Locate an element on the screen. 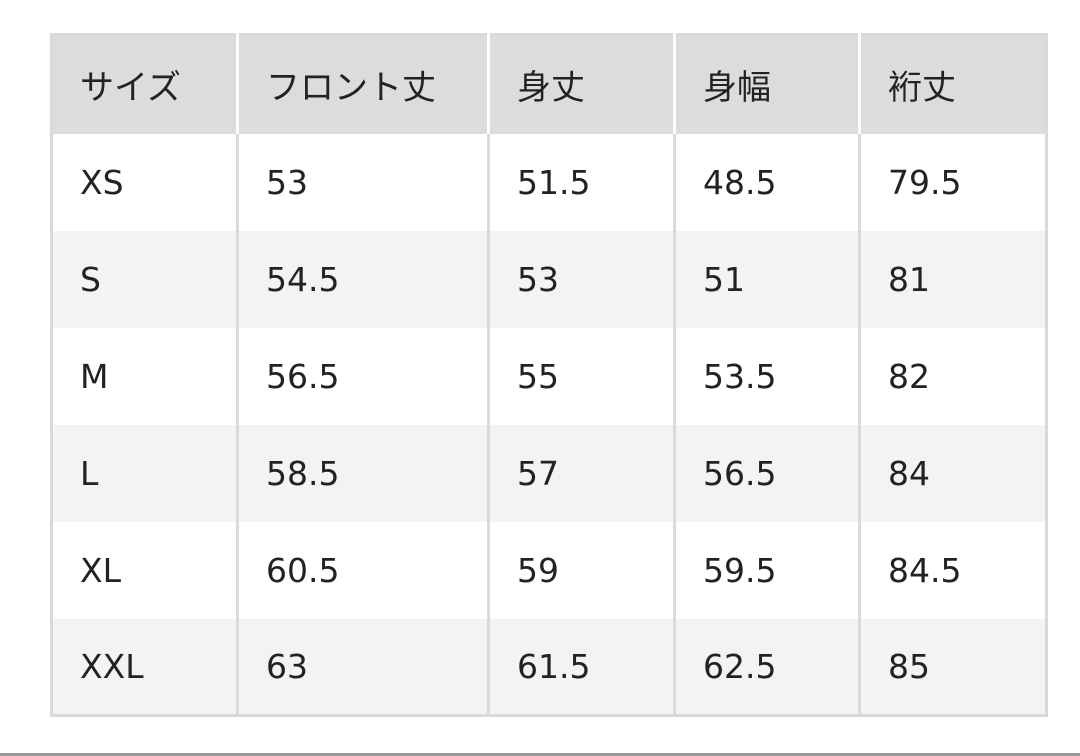  size-cell: S is located at coordinates (144, 279).